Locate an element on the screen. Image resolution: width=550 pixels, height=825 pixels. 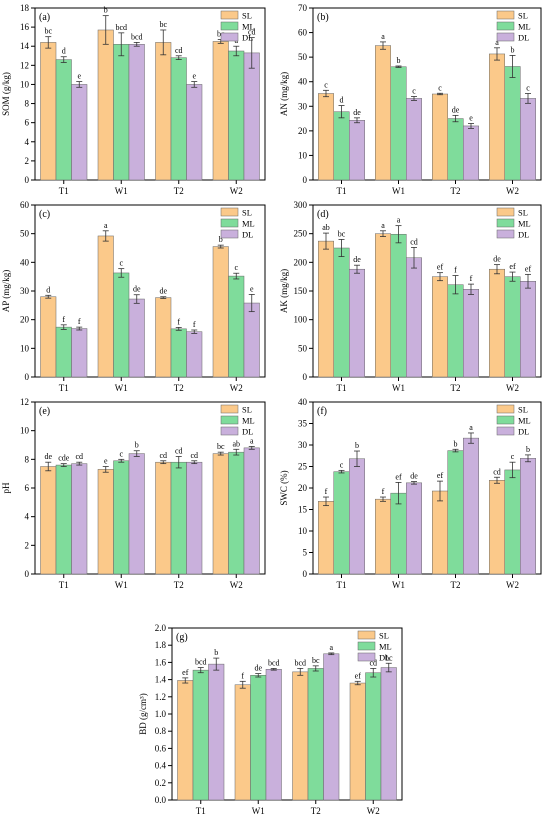
bar-ML-T2 is located at coordinates (455, 331).